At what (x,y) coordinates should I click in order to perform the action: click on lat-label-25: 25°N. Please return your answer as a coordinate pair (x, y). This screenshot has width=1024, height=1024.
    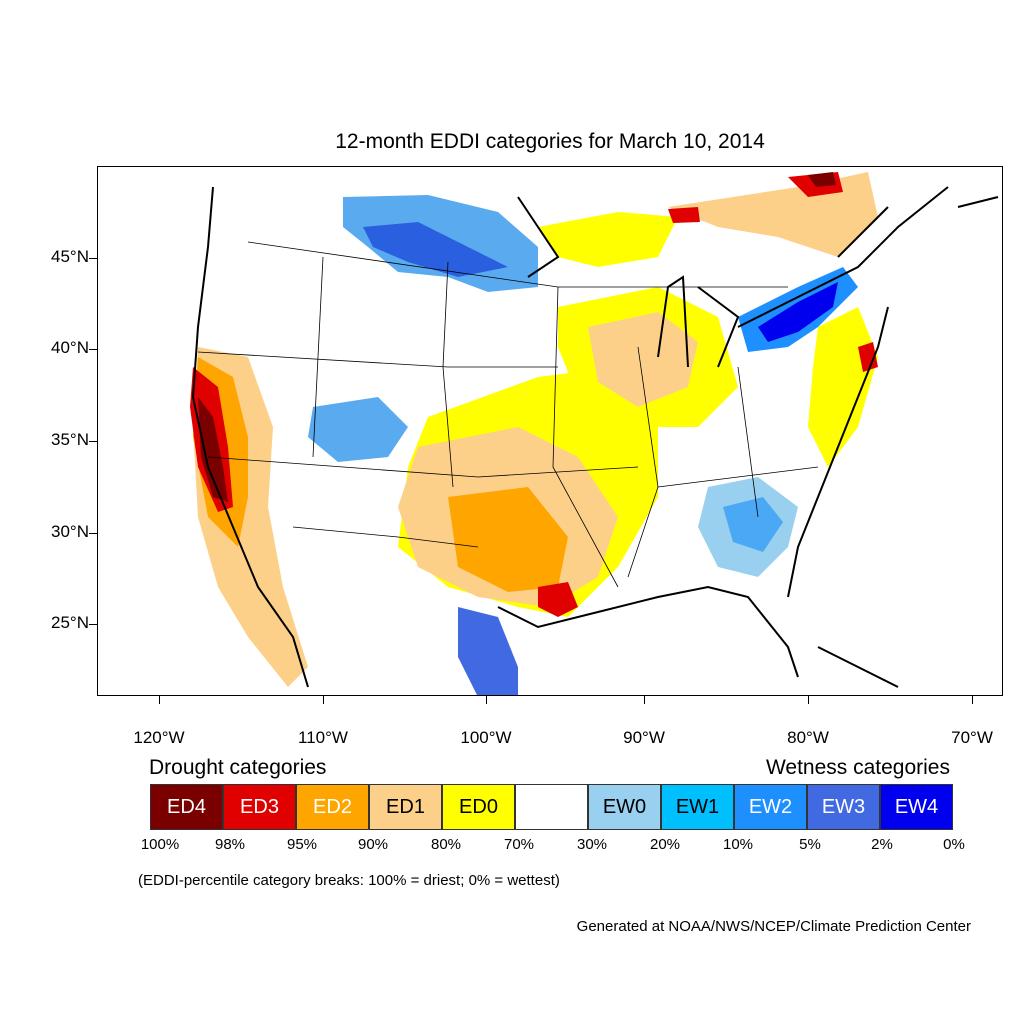
    Looking at the image, I should click on (70, 622).